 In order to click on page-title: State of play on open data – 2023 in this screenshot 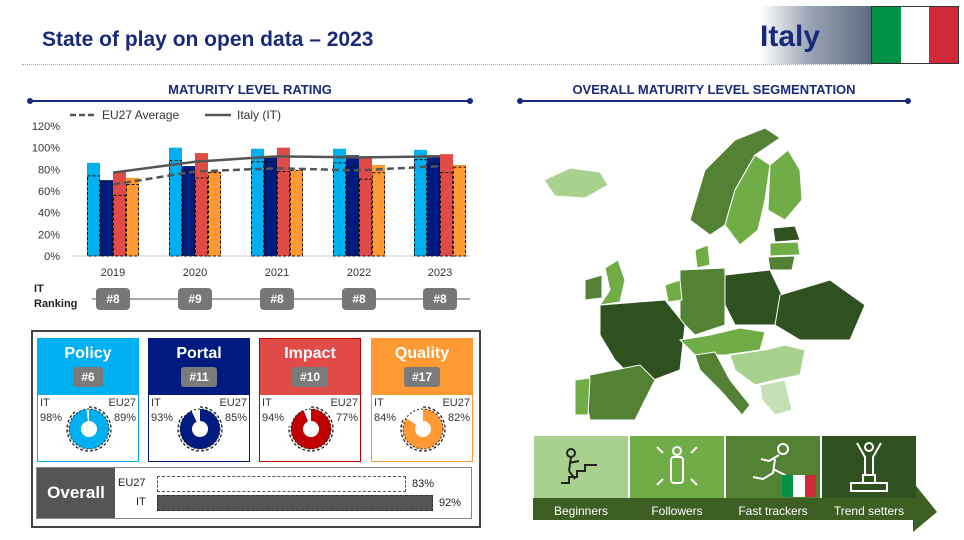, I will do `click(208, 39)`.